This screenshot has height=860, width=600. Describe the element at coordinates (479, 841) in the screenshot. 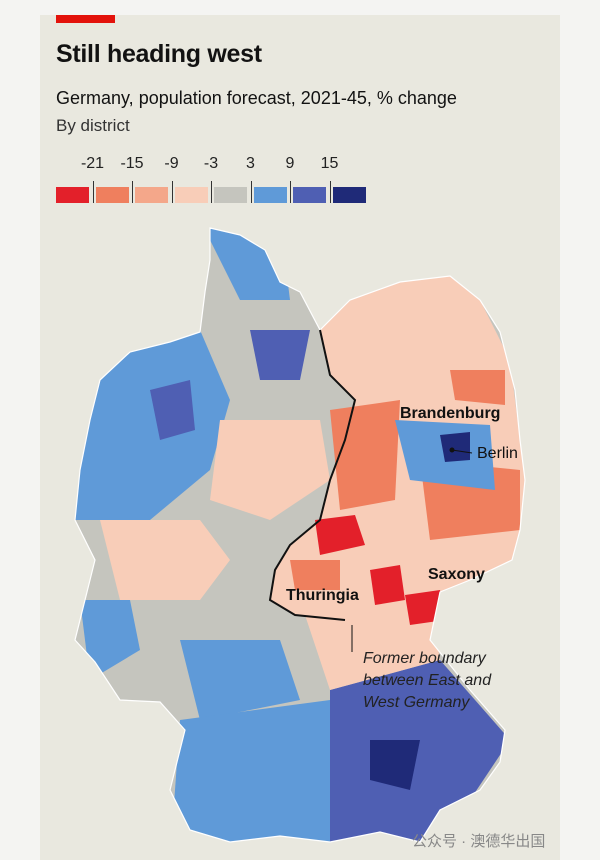

I see `watermark: 公众号 · 澳德华出国` at that location.